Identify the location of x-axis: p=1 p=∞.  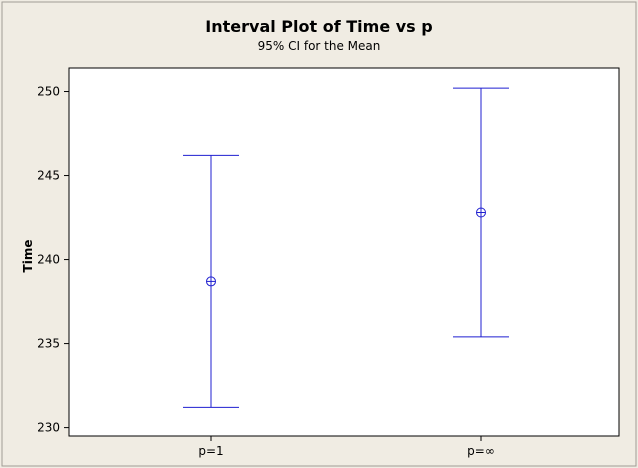
(346, 447).